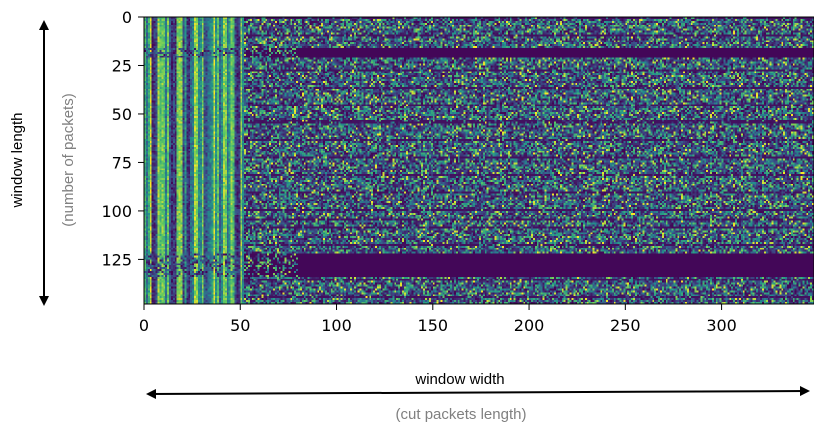 The image size is (814, 425). What do you see at coordinates (116, 211) in the screenshot?
I see `y-tick-label: 100` at bounding box center [116, 211].